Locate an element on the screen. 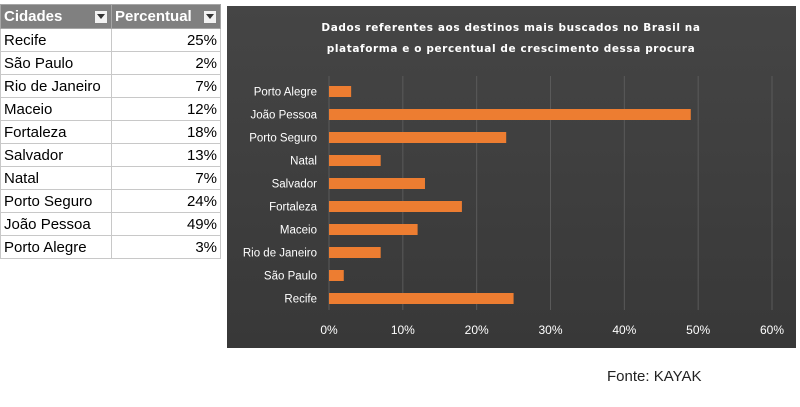  category-label: Natal is located at coordinates (303, 162).